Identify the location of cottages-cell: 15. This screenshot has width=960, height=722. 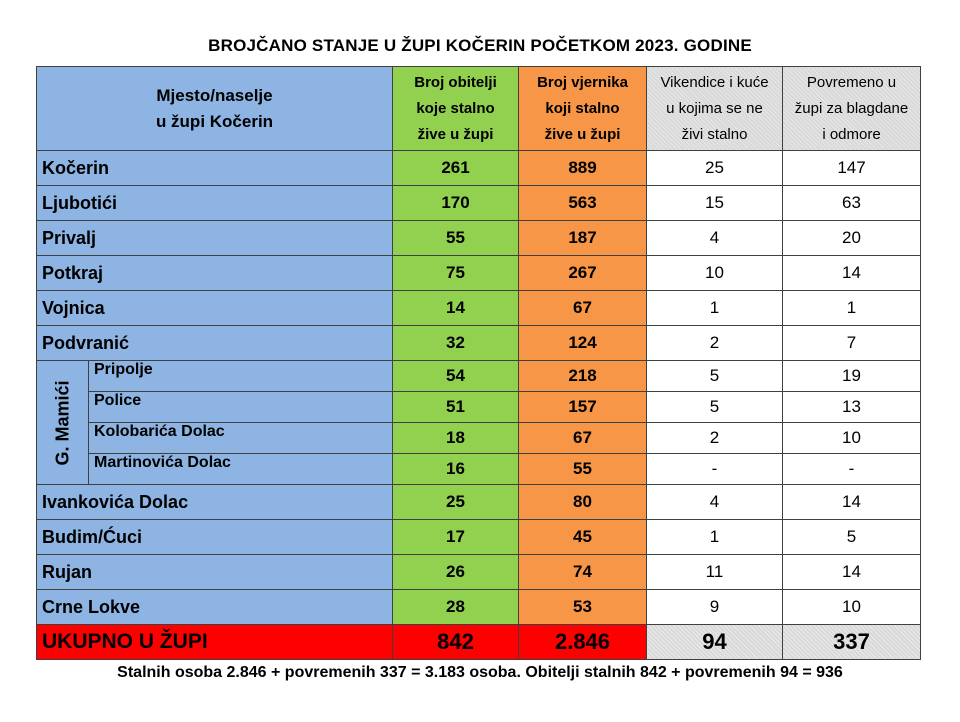
(714, 203).